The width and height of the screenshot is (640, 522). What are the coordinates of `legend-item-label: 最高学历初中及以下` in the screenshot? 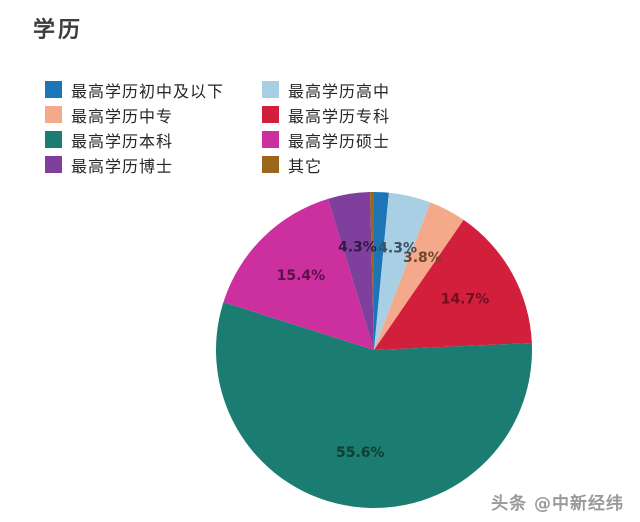 It's located at (148, 91).